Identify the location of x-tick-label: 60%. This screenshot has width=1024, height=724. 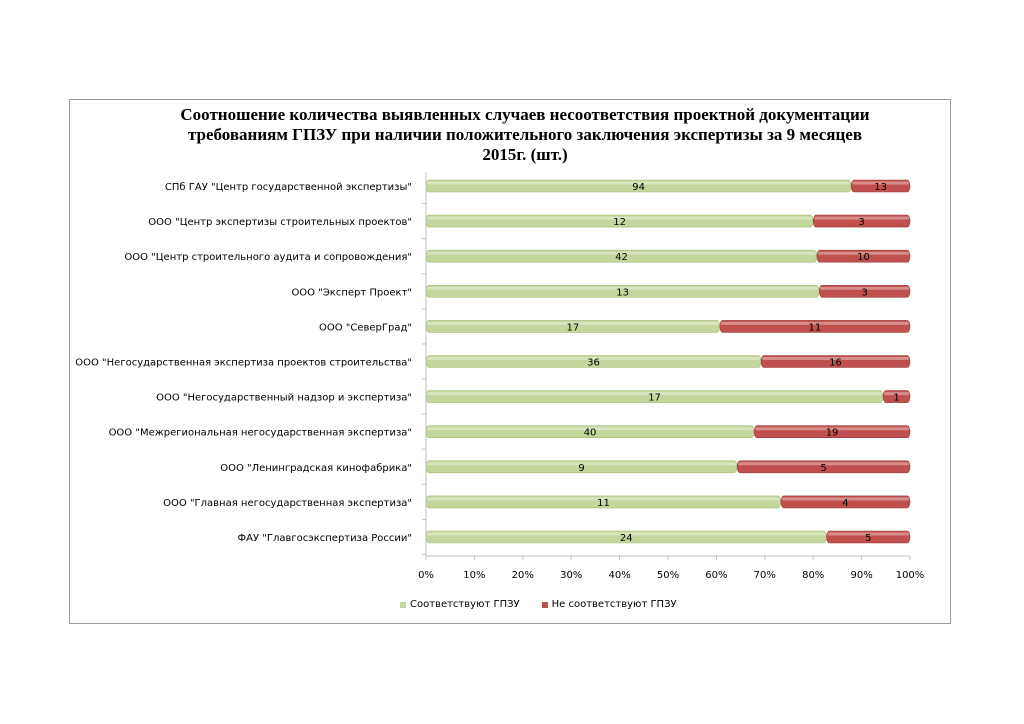
(716, 575).